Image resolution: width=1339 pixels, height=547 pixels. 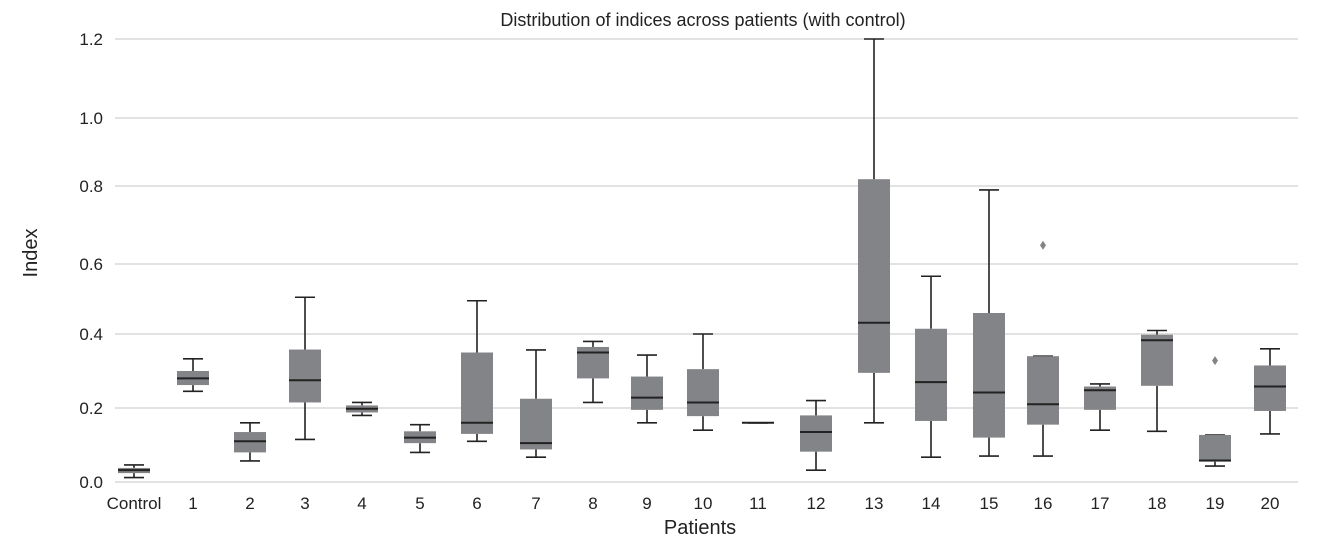 I want to click on x-tick-label: 13, so click(x=874, y=503).